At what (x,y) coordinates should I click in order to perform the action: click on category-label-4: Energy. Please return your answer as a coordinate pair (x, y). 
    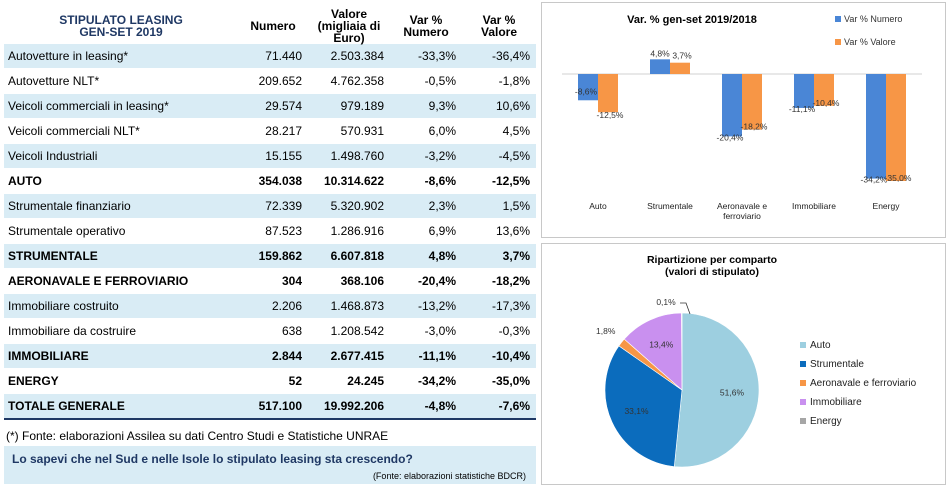
    Looking at the image, I should click on (887, 206).